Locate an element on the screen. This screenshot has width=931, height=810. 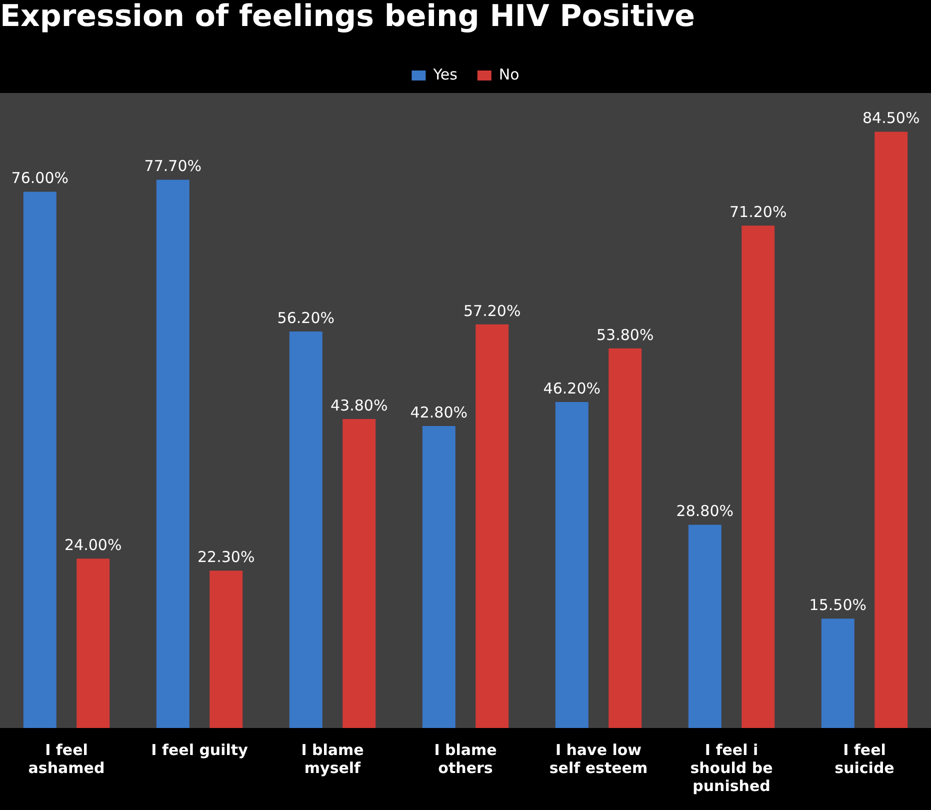
data-label: 53.80% is located at coordinates (625, 335).